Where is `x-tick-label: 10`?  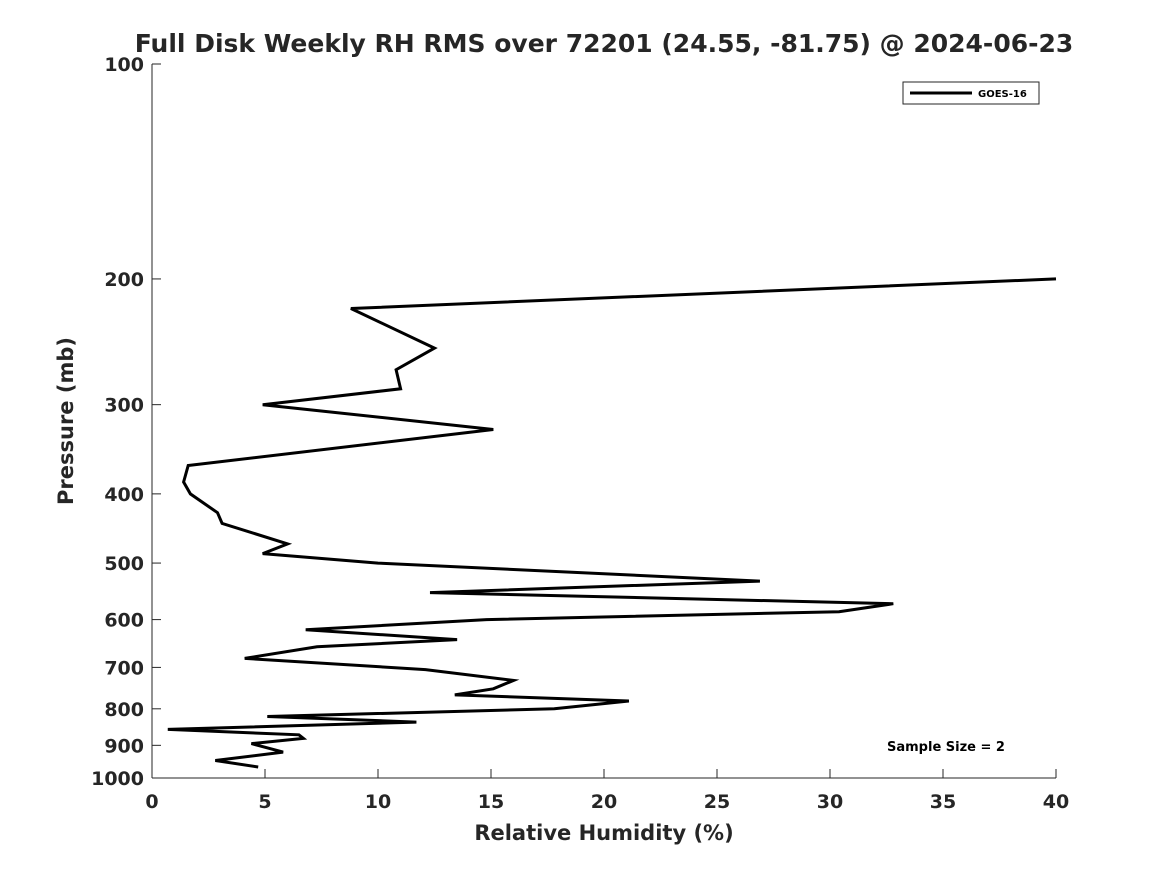 x-tick-label: 10 is located at coordinates (378, 802).